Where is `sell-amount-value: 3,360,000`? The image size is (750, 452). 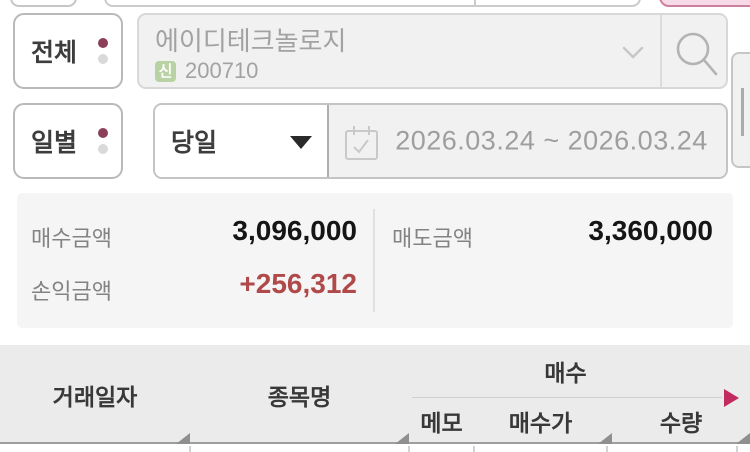
sell-amount-value: 3,360,000 is located at coordinates (650, 230).